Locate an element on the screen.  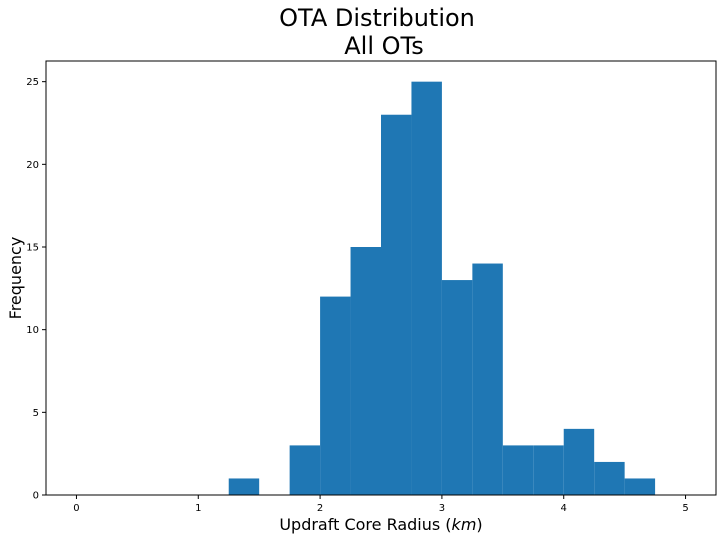
y-tick-label-1: 5 is located at coordinates (36, 413).